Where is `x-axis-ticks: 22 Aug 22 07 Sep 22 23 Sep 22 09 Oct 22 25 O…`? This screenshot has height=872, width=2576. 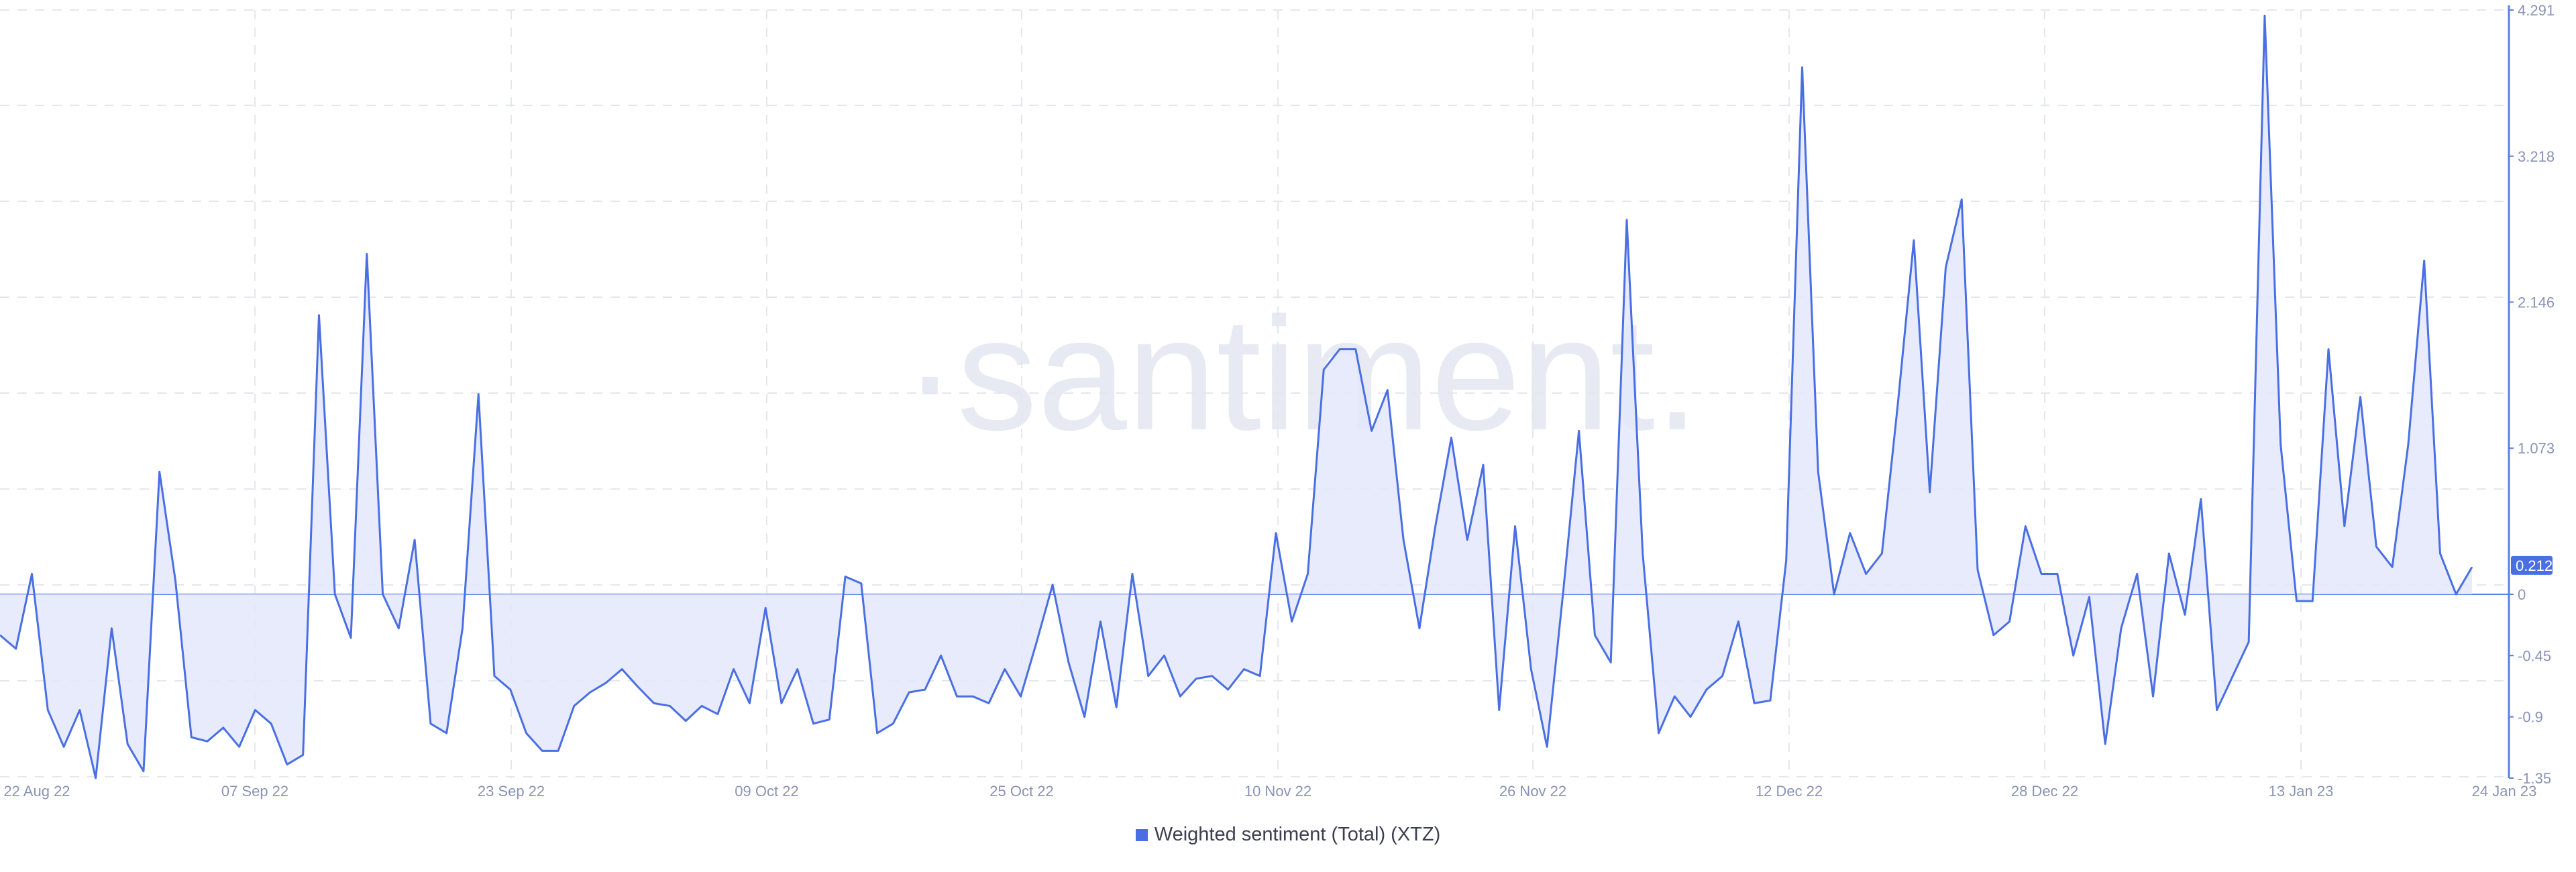 x-axis-ticks: 22 Aug 22 07 Sep 22 23 Sep 22 09 Oct 22 25 O… is located at coordinates (1269, 791).